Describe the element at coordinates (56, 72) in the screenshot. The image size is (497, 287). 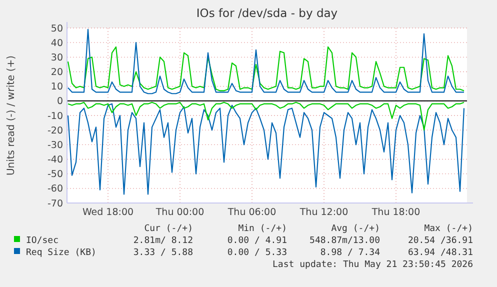
I see `y-tick-label: 20` at that location.